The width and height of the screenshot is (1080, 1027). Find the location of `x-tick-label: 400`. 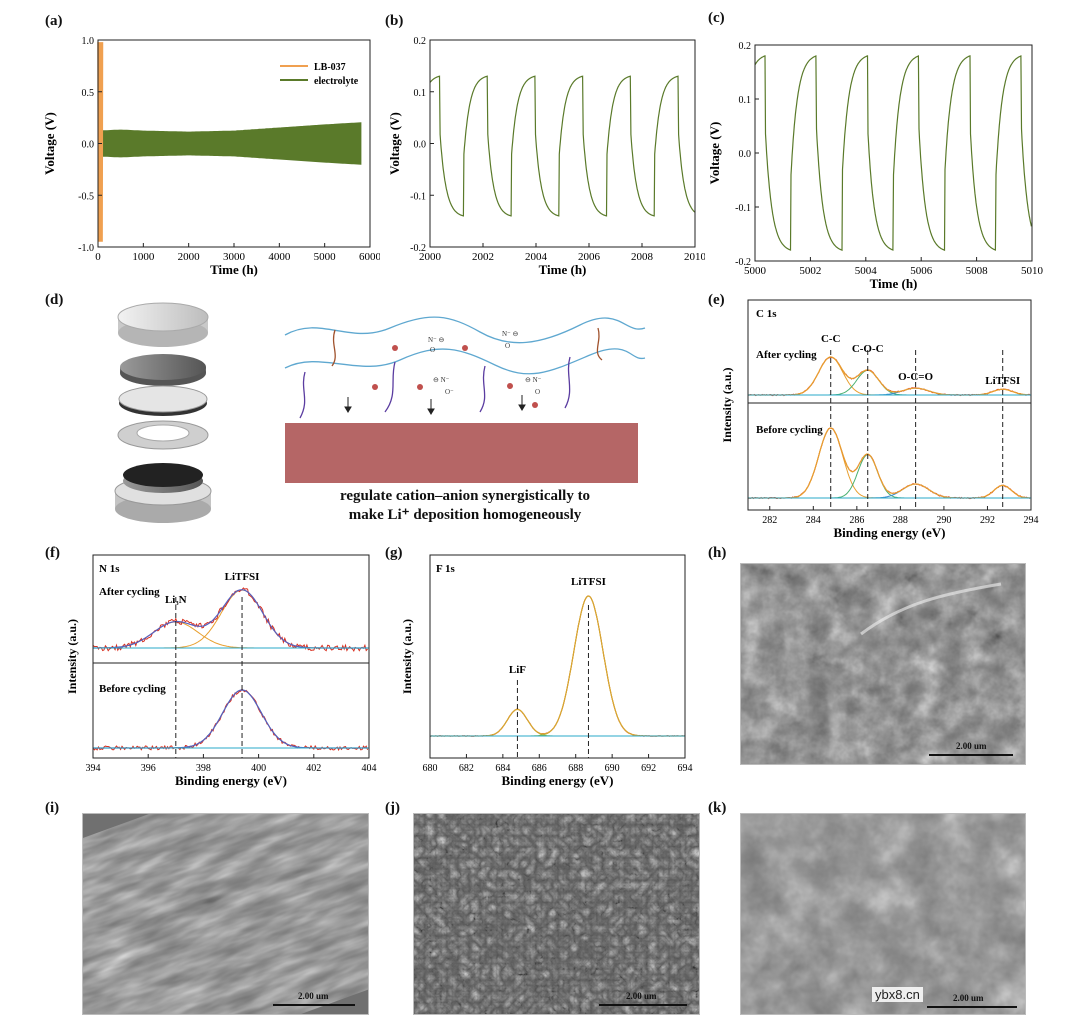

x-tick-label: 400 is located at coordinates (258, 768).